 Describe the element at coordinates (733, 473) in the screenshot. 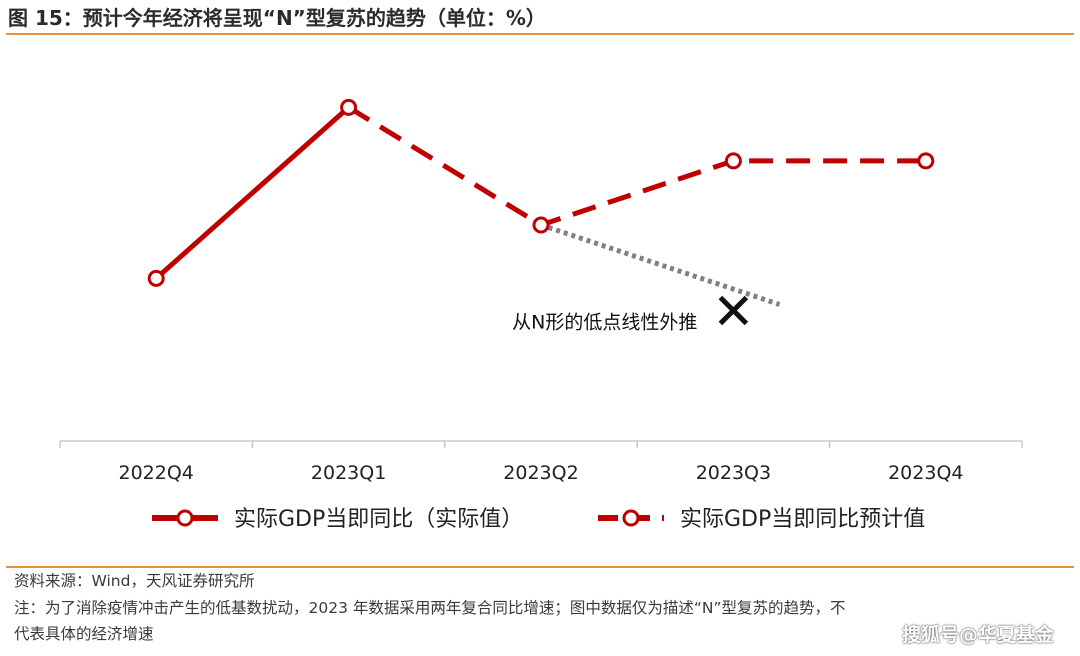

I see `x-tick-label: 2023Q3` at that location.